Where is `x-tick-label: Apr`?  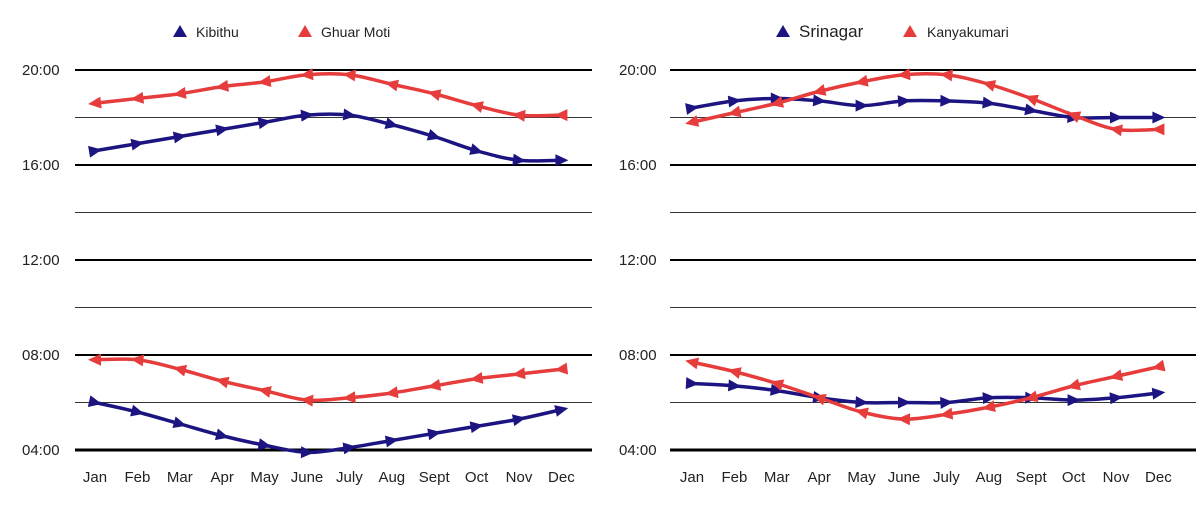
x-tick-label: Apr is located at coordinates (819, 477).